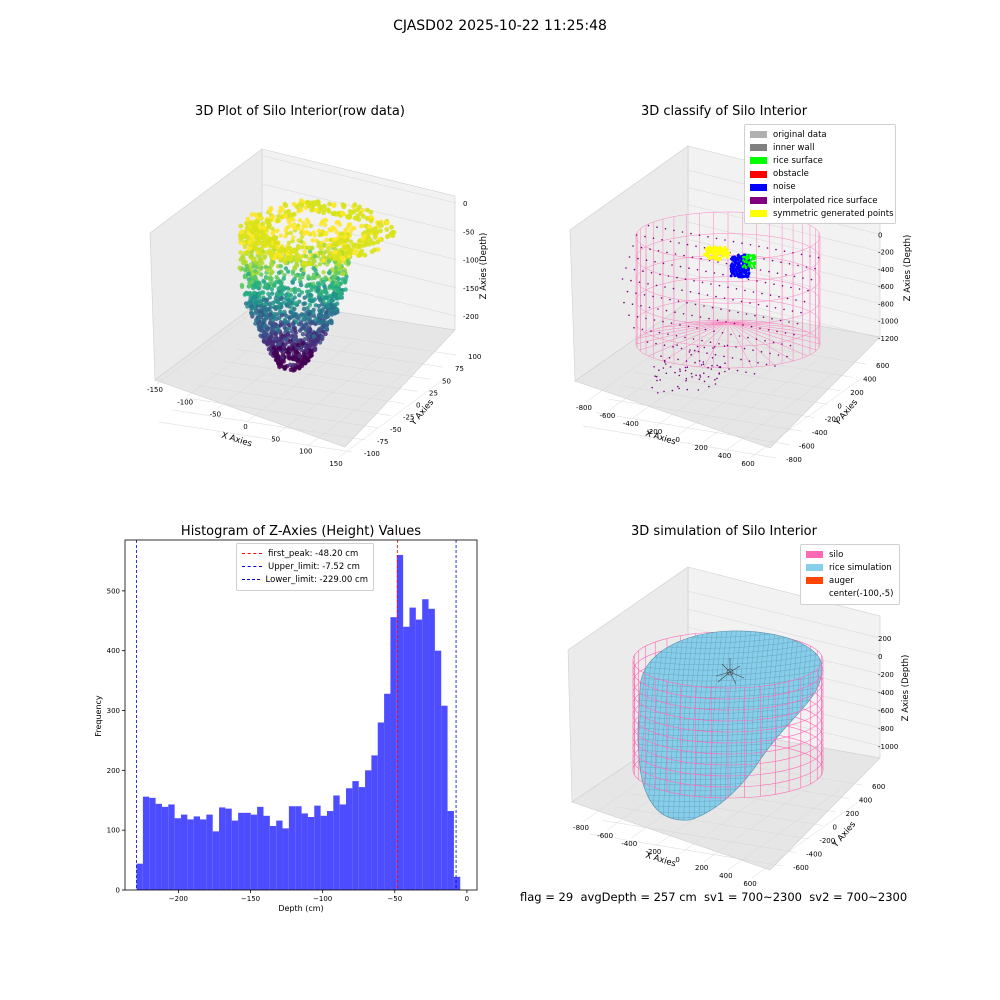 This screenshot has height=1000, width=1000. Describe the element at coordinates (783, 245) in the screenshot. I see `panel2-z-gridline` at that location.